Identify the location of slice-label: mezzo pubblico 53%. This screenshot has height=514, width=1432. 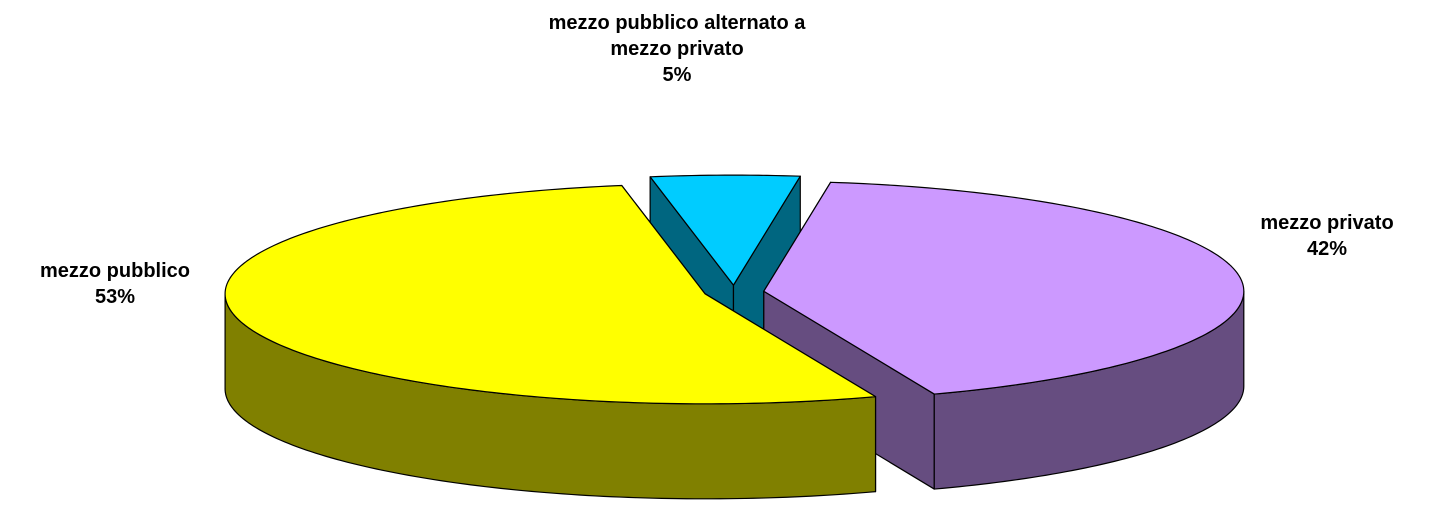
(115, 284).